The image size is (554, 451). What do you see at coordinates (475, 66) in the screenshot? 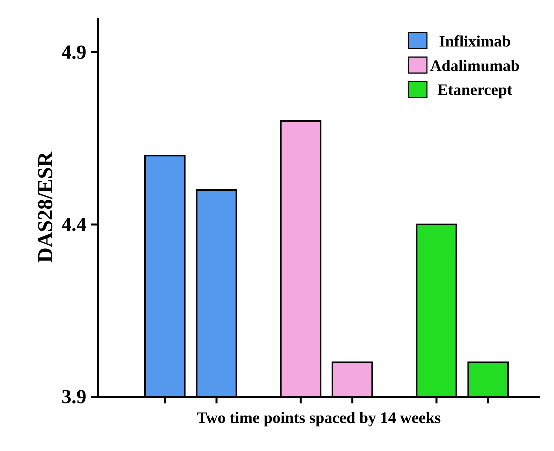
I see `legend-label: Adalimumab` at bounding box center [475, 66].